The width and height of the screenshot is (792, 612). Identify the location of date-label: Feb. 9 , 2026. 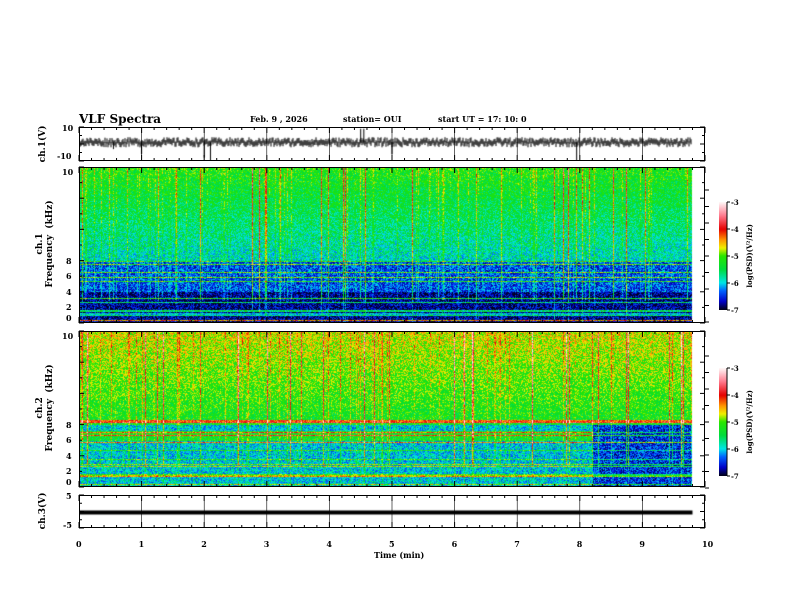
(279, 119).